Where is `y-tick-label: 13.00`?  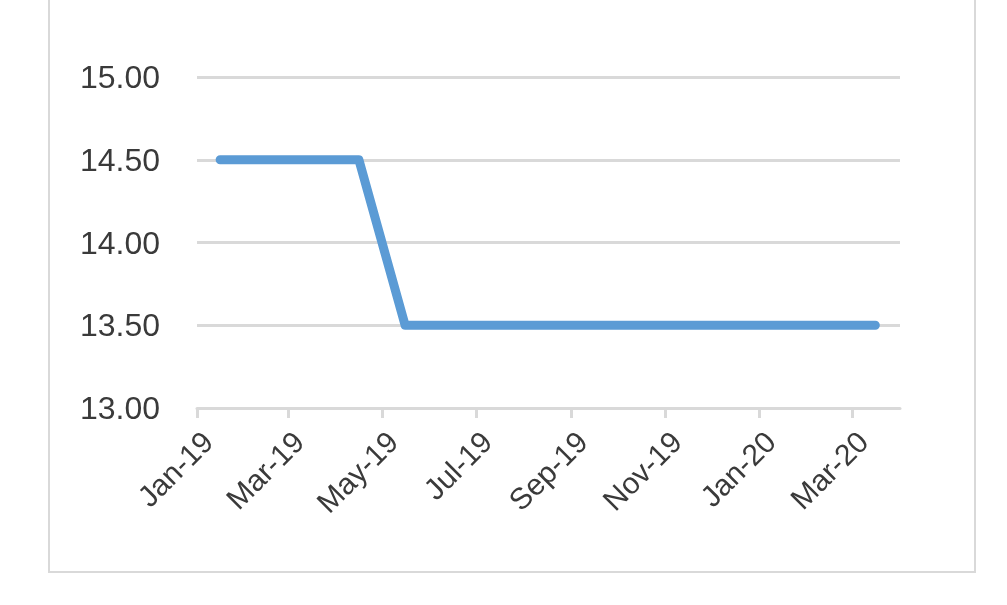 y-tick-label: 13.00 is located at coordinates (119, 408).